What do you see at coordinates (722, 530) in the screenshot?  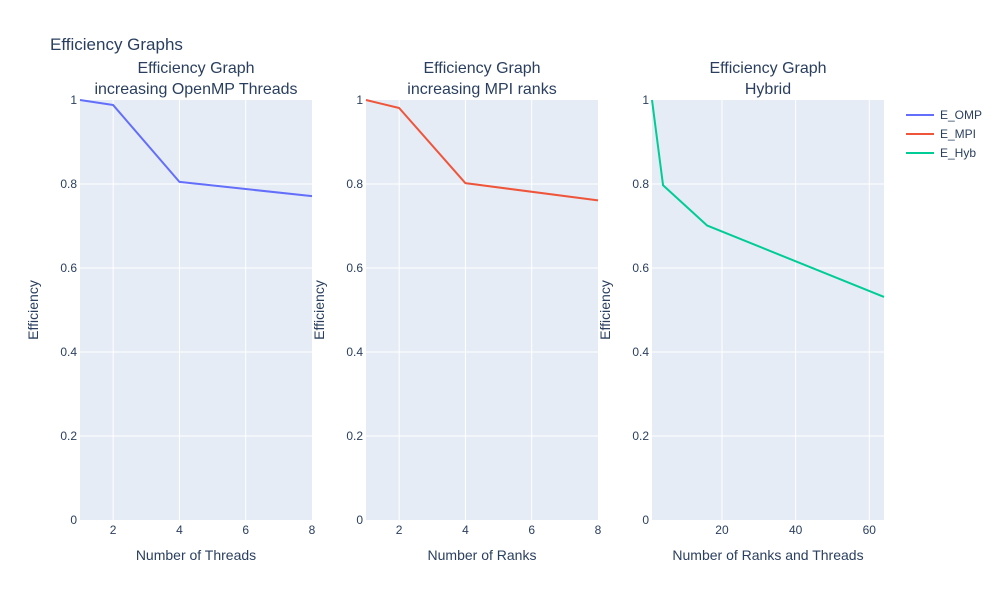 I see `x-tick-label: 20` at bounding box center [722, 530].